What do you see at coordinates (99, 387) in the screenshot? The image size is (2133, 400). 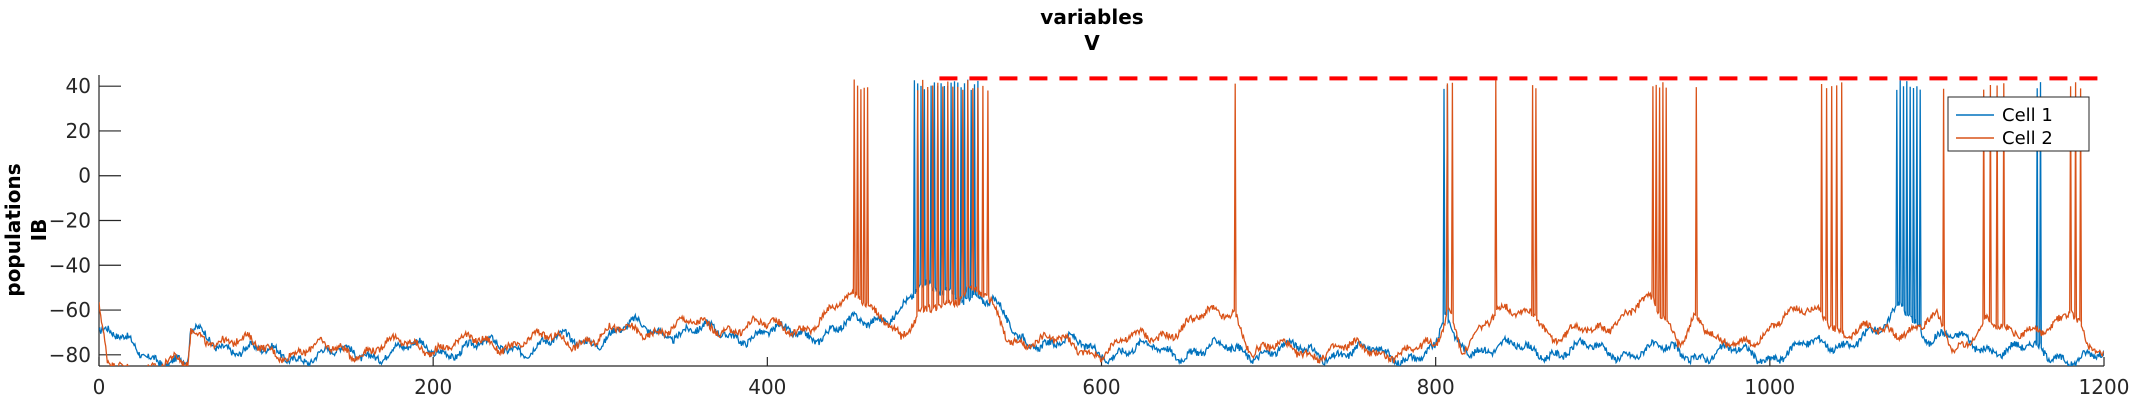 I see `x-tick-label: 0` at bounding box center [99, 387].